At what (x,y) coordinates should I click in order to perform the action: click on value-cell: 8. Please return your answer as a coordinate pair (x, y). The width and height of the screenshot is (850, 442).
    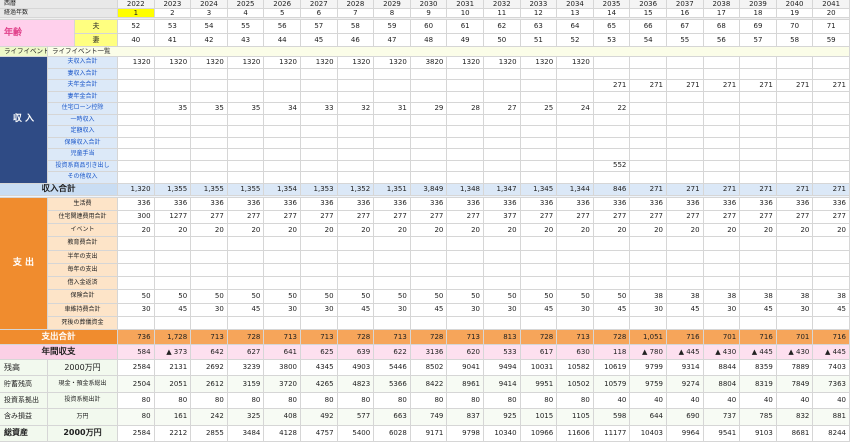
    Looking at the image, I should click on (392, 13).